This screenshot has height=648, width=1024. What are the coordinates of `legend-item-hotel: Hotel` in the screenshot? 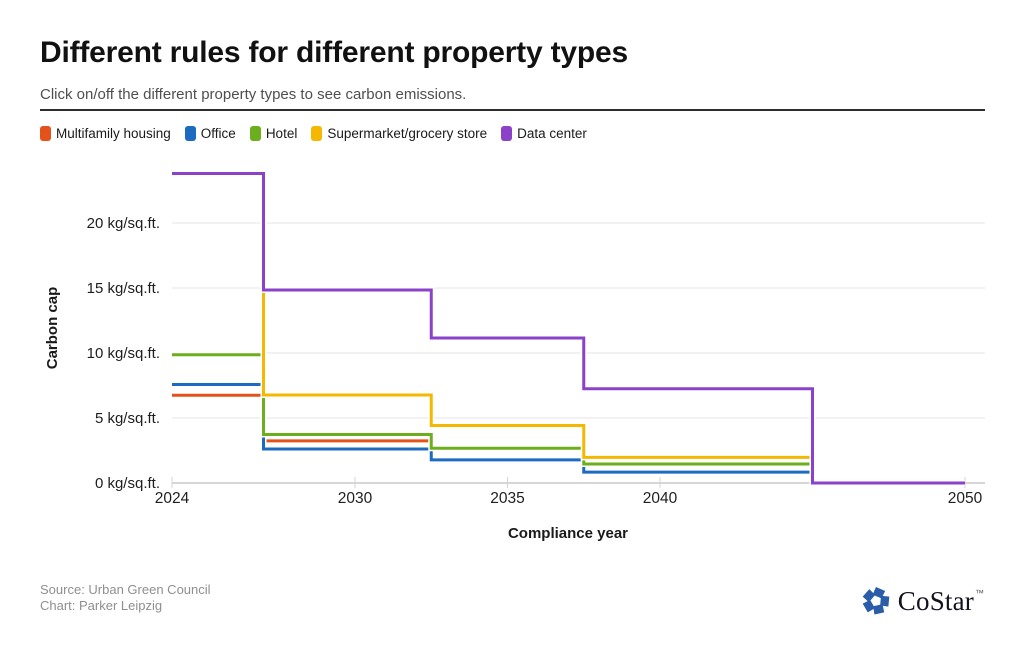 It's located at (273, 133).